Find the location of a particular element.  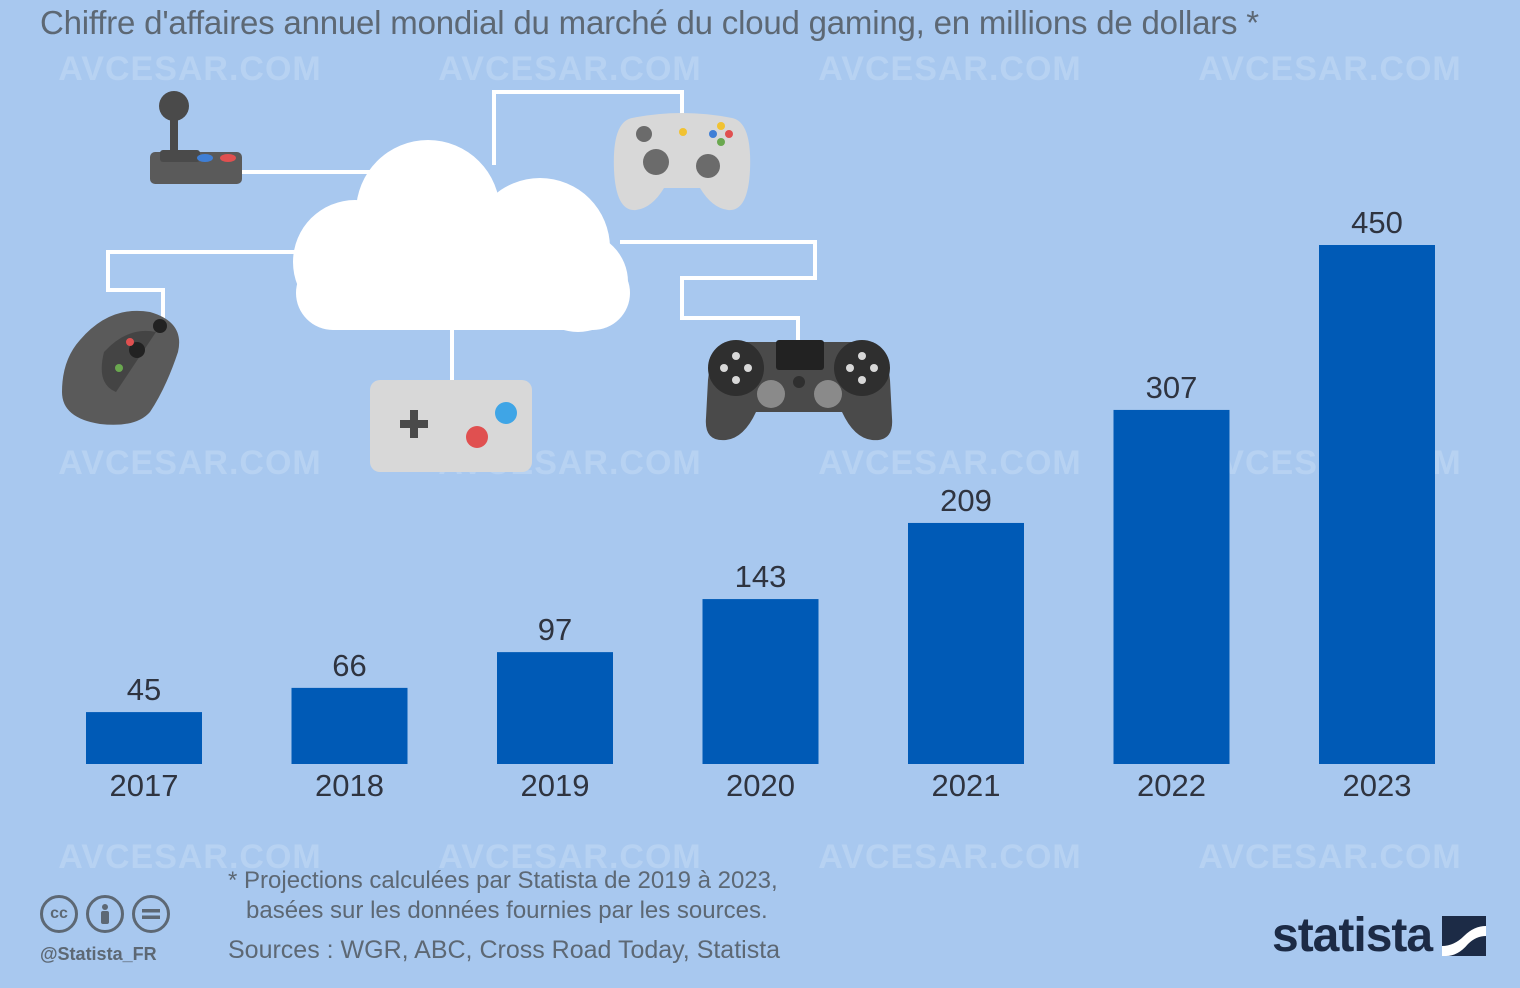

xbox-controller-icon is located at coordinates (682, 162).